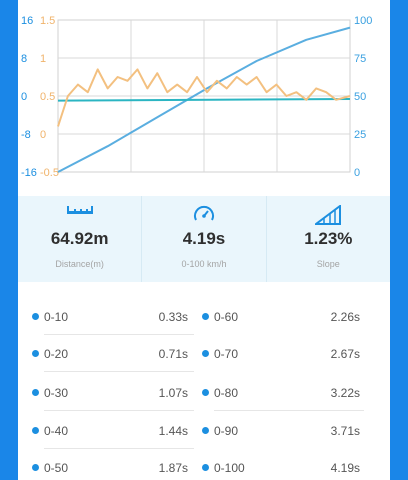 This screenshot has height=480, width=408. I want to click on distance-label: Distance(m), so click(79, 264).